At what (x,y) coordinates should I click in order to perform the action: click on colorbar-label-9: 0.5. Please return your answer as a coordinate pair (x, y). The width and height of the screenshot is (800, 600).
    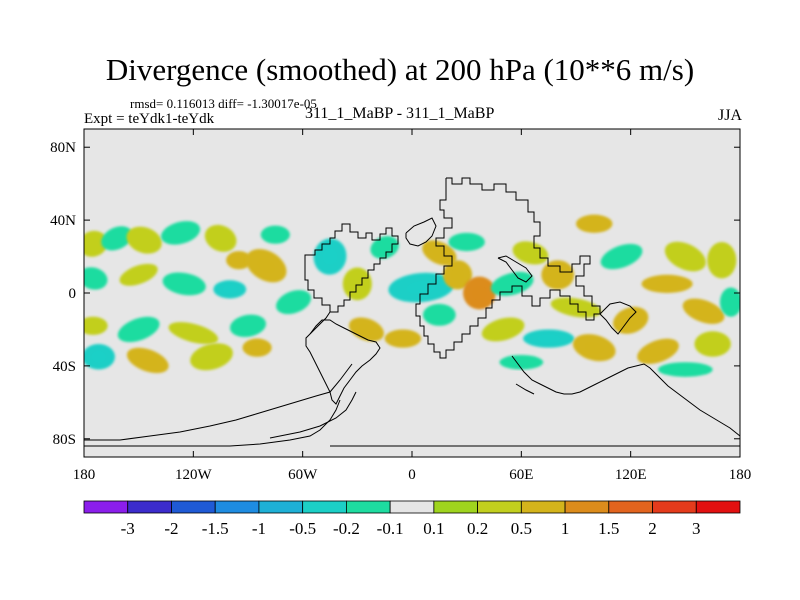
    Looking at the image, I should click on (521, 528).